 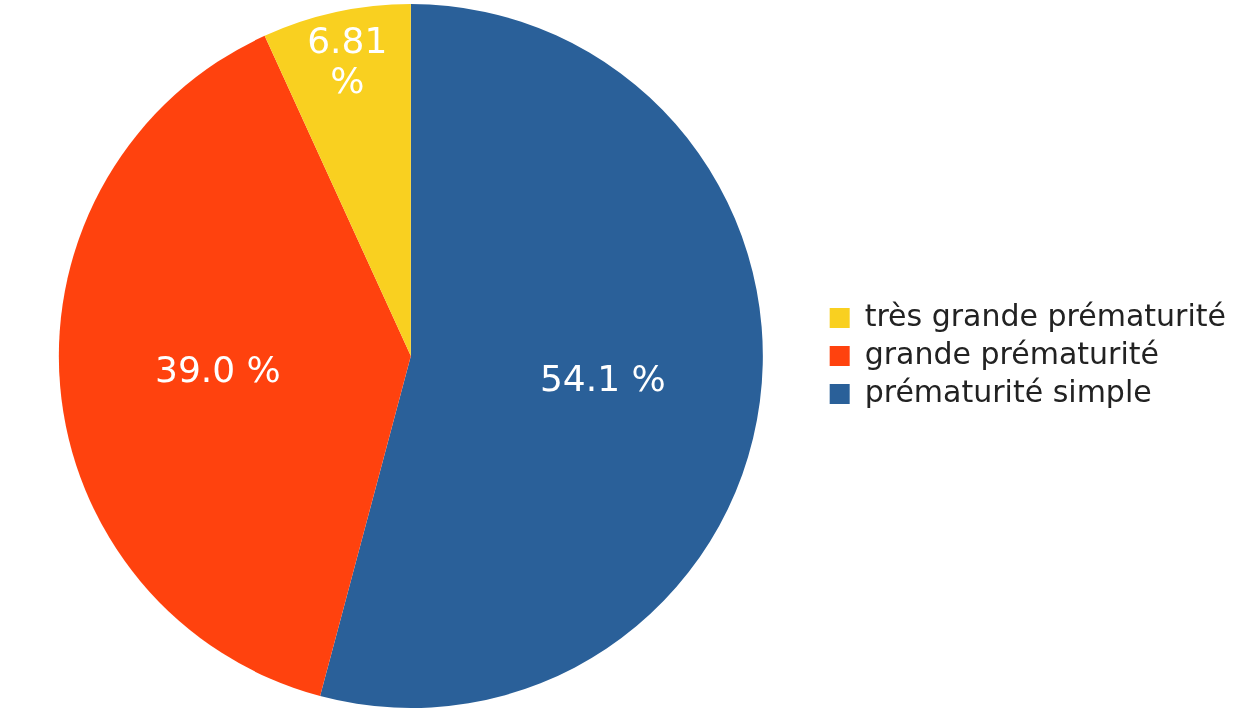 What do you see at coordinates (1008, 391) in the screenshot?
I see `legend-label: prématurité simple` at bounding box center [1008, 391].